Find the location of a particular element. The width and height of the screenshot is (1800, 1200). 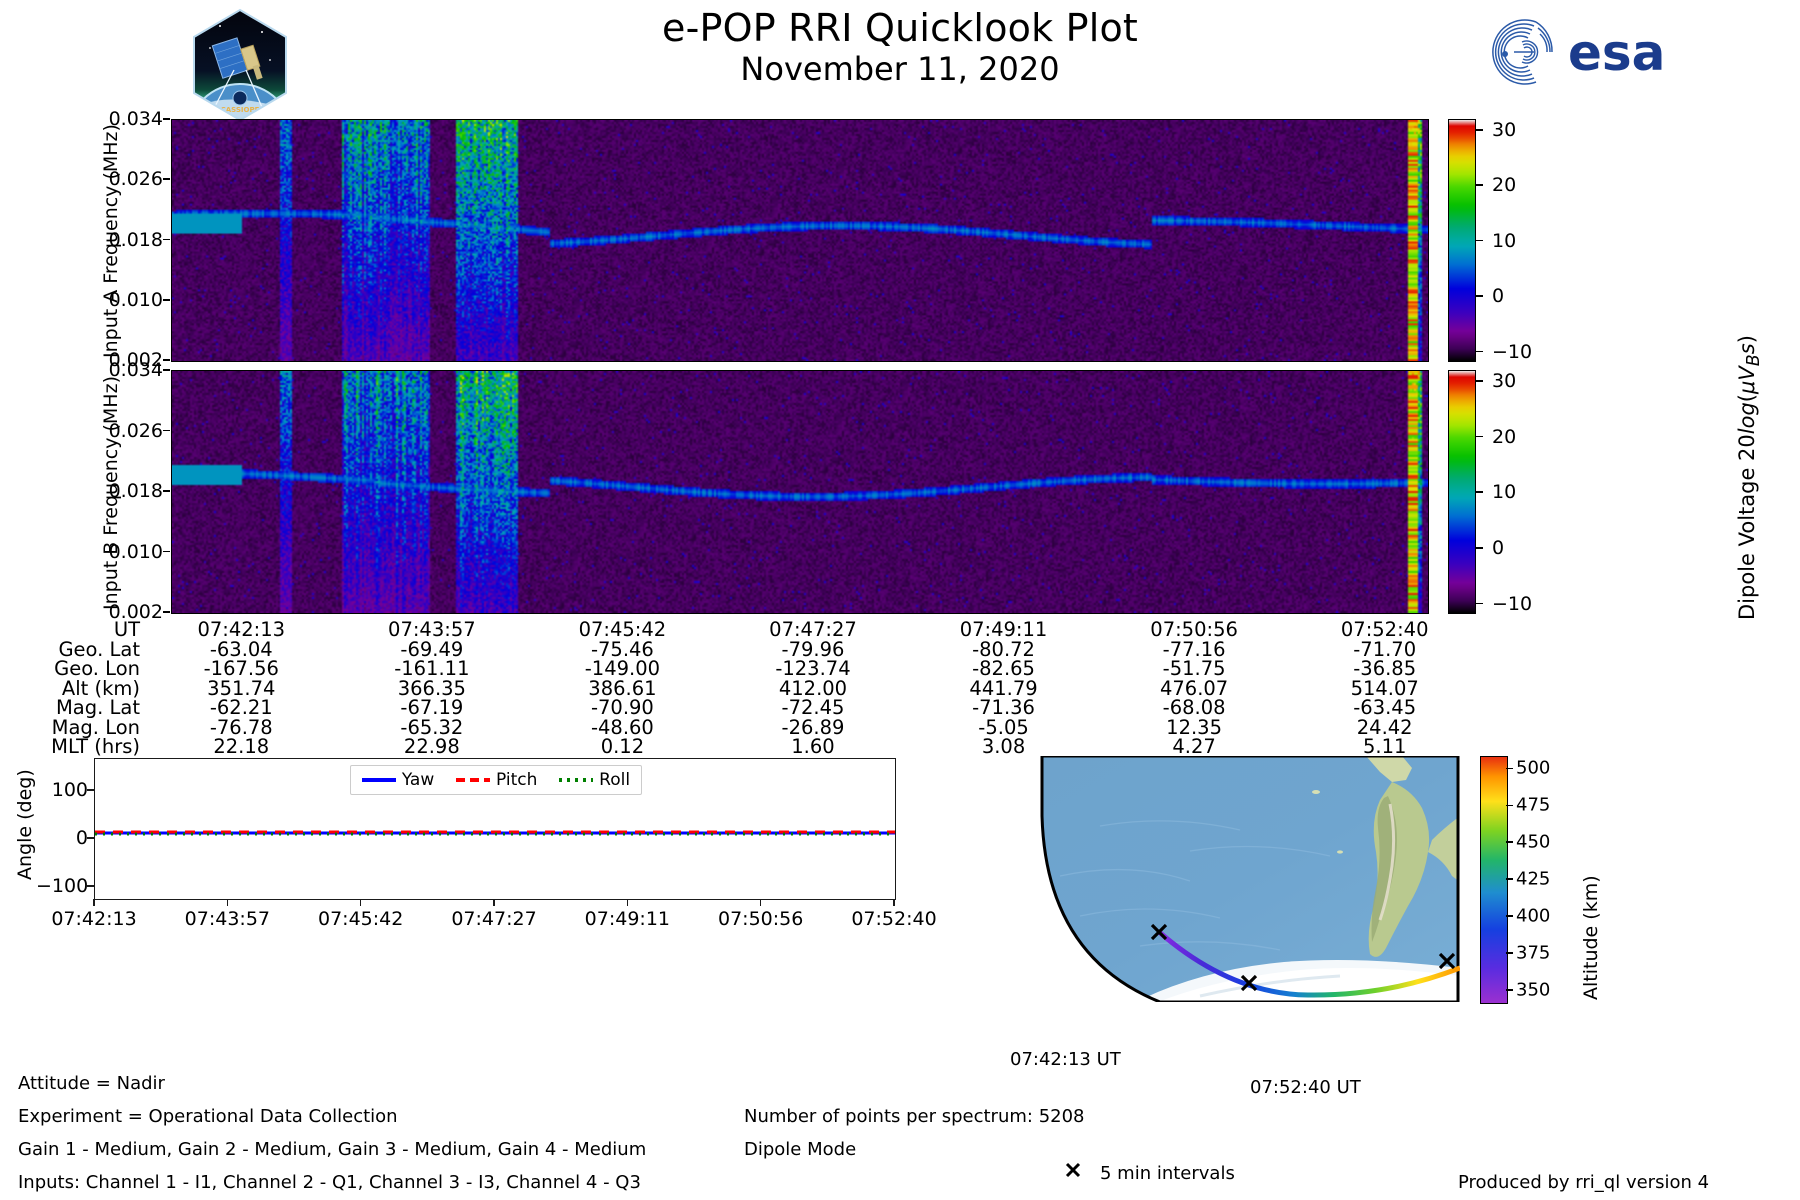

colorbar-tick-label: 10 is located at coordinates (1504, 492).